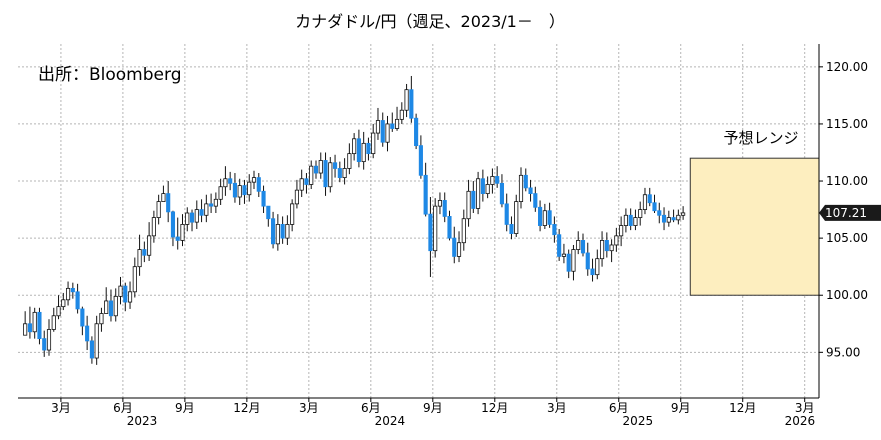 The height and width of the screenshot is (440, 881). I want to click on x-year-label: 2024, so click(390, 421).